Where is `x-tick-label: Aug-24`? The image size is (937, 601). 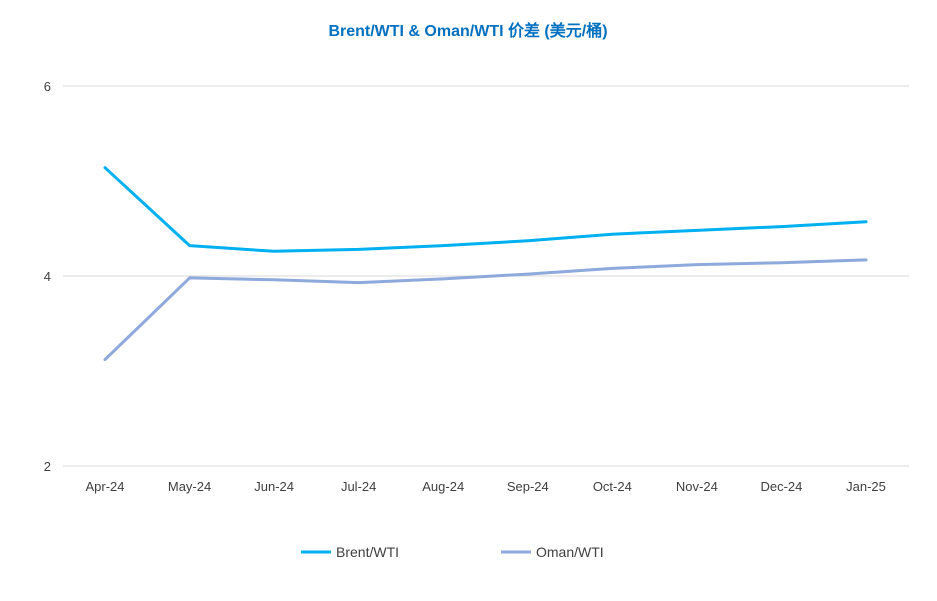
x-tick-label: Aug-24 is located at coordinates (443, 486).